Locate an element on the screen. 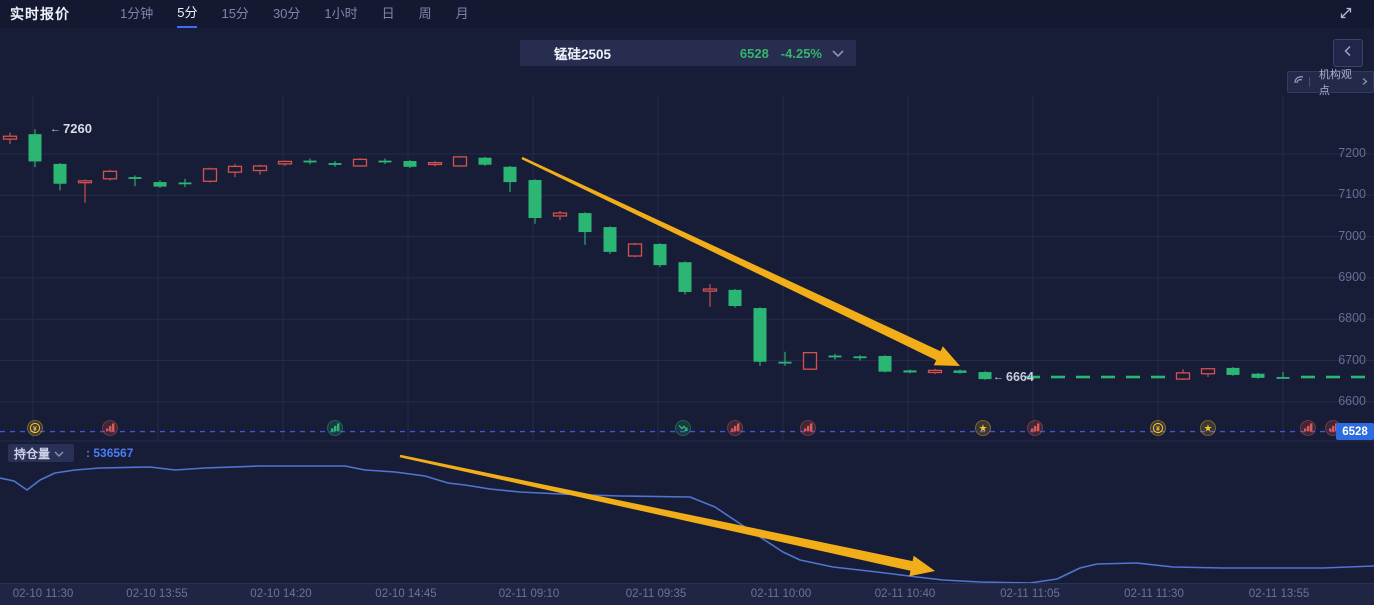 The image size is (1374, 605). tab-1小时: 1小时 is located at coordinates (341, 13).